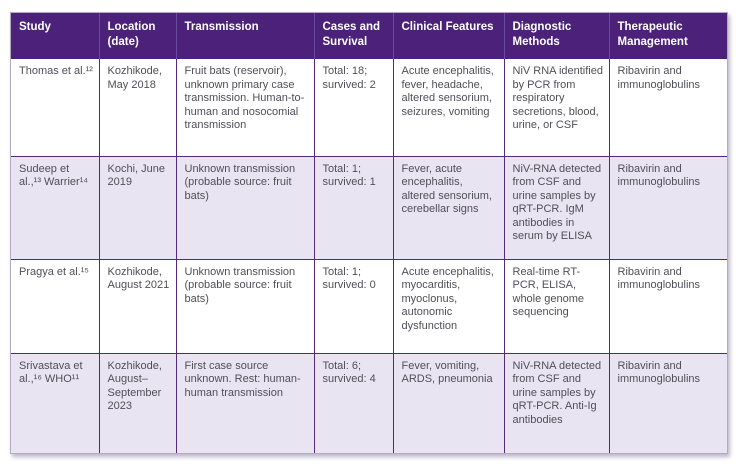 This screenshot has width=736, height=464. What do you see at coordinates (55, 207) in the screenshot?
I see `cell-study: Sudeep et al.,¹³ Warrier¹⁴` at bounding box center [55, 207].